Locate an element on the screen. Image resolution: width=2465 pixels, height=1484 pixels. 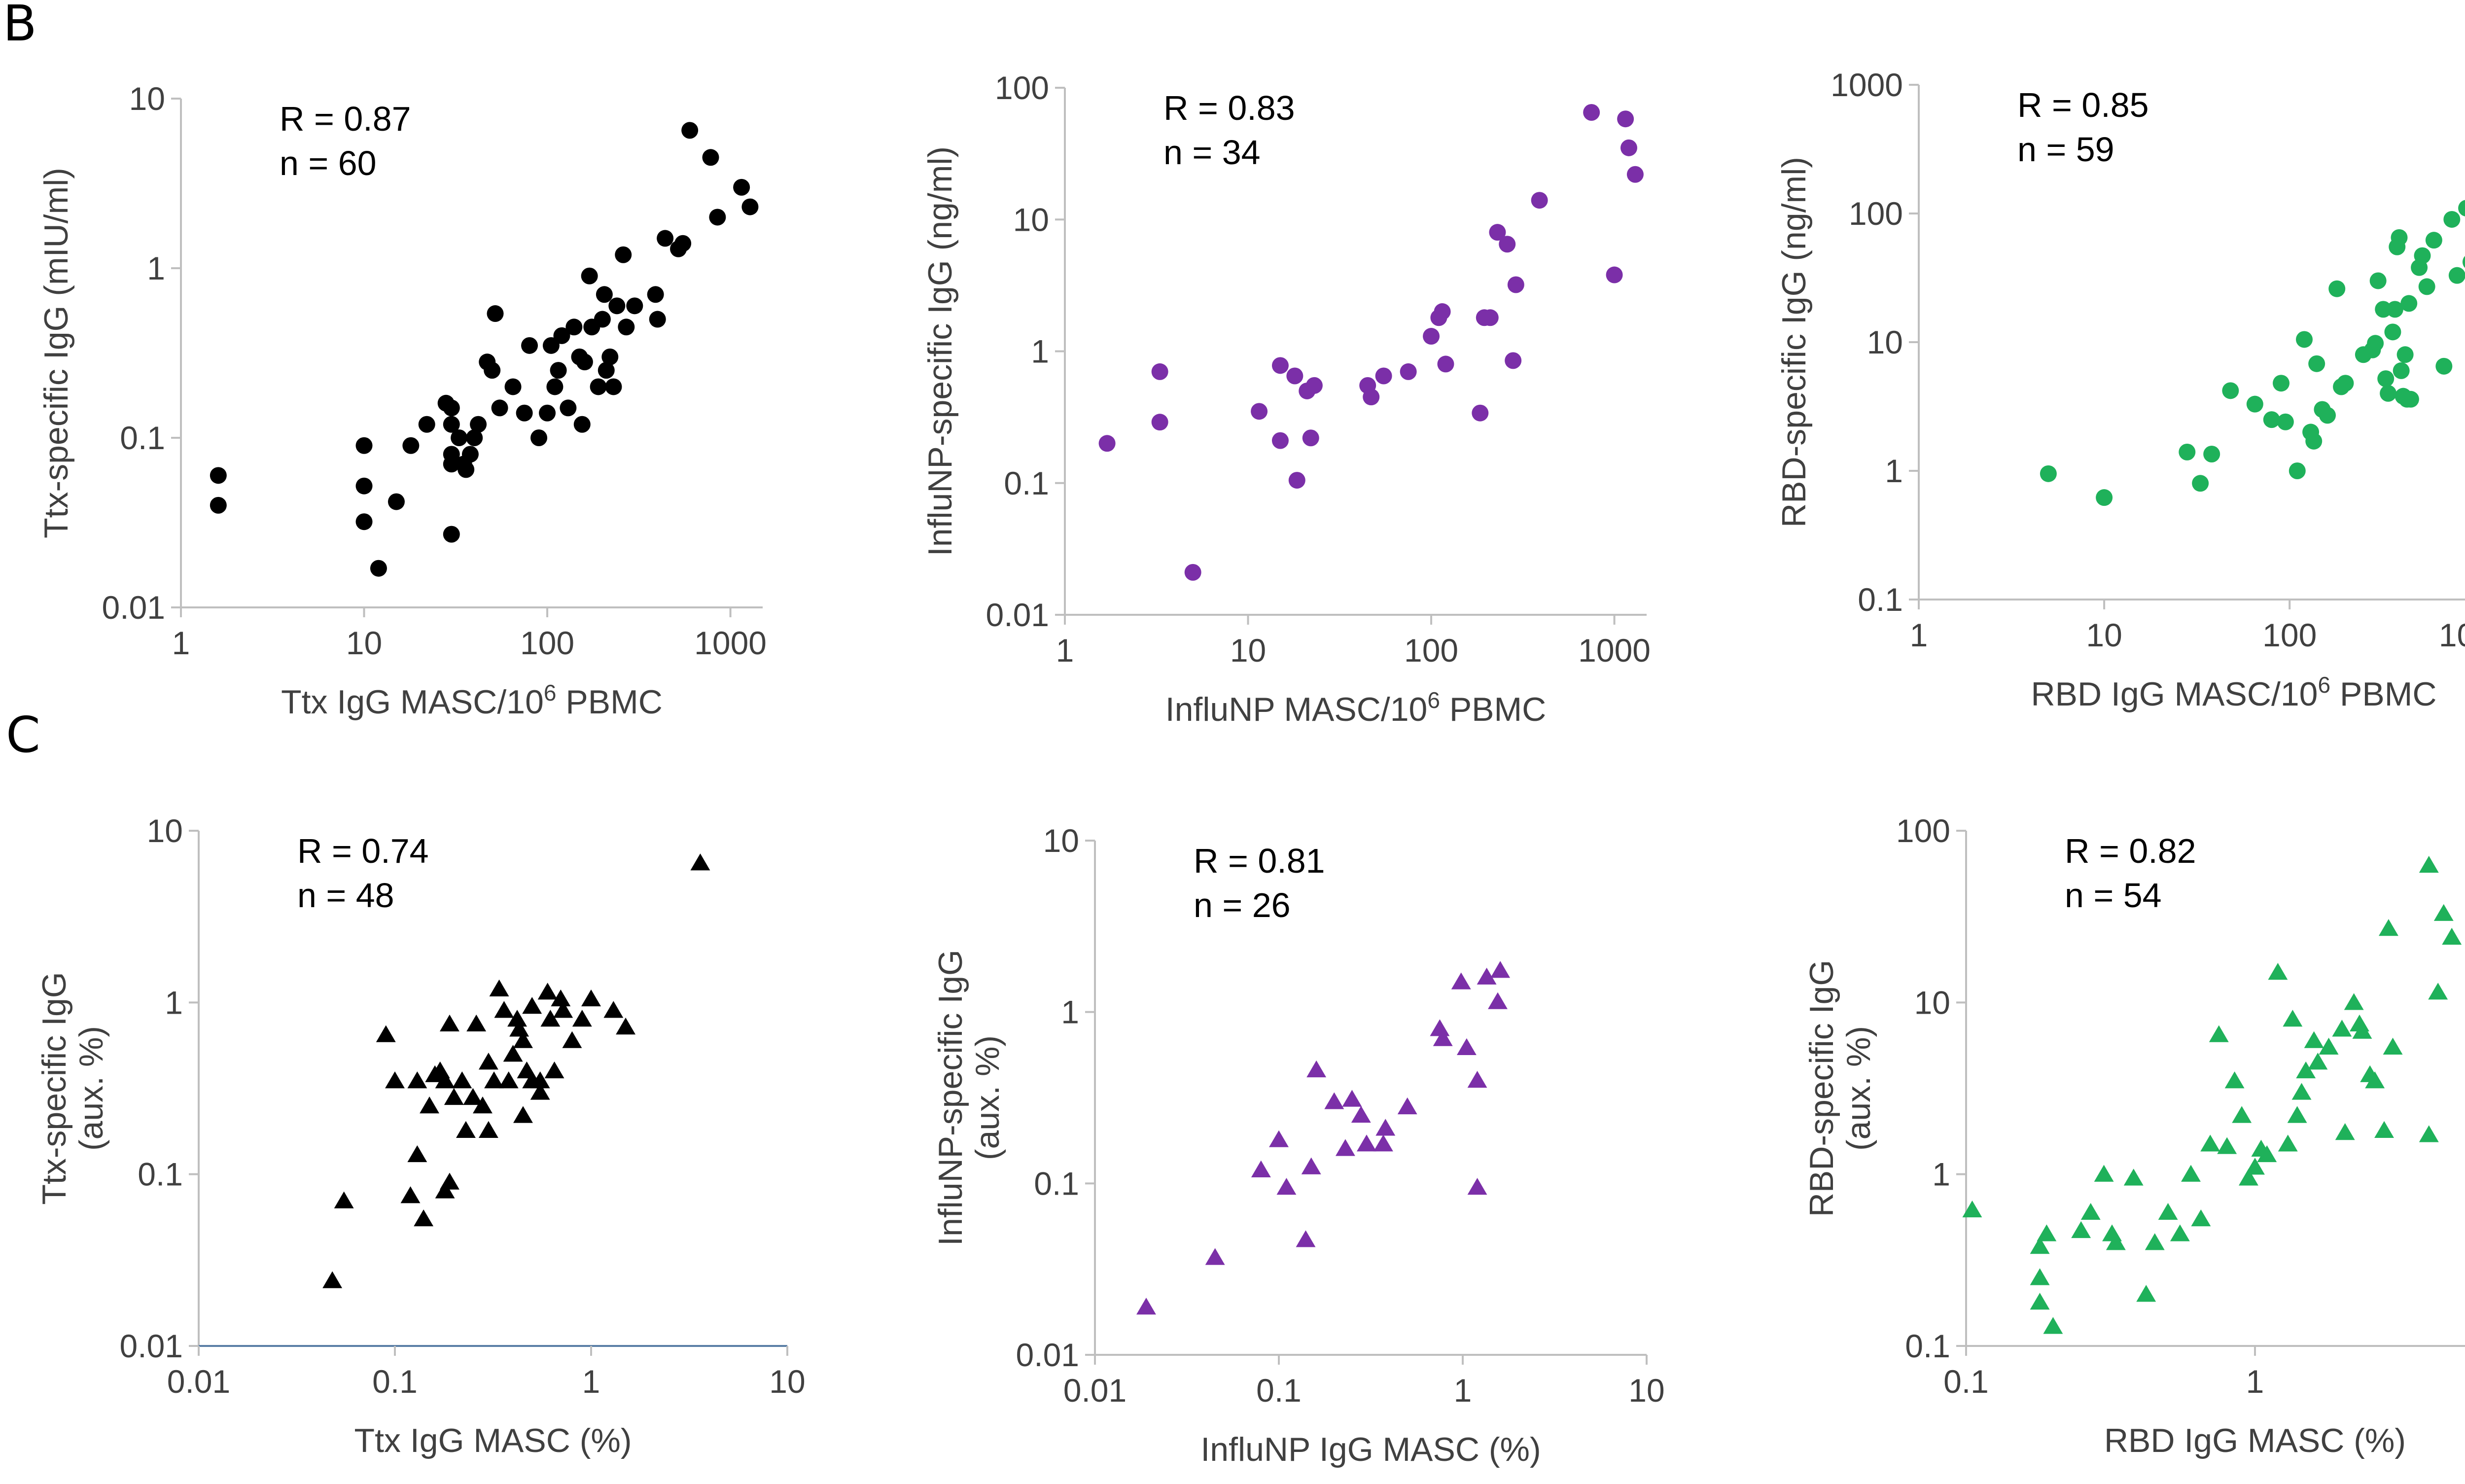
sample-n-label: n = 34 is located at coordinates (1212, 152).